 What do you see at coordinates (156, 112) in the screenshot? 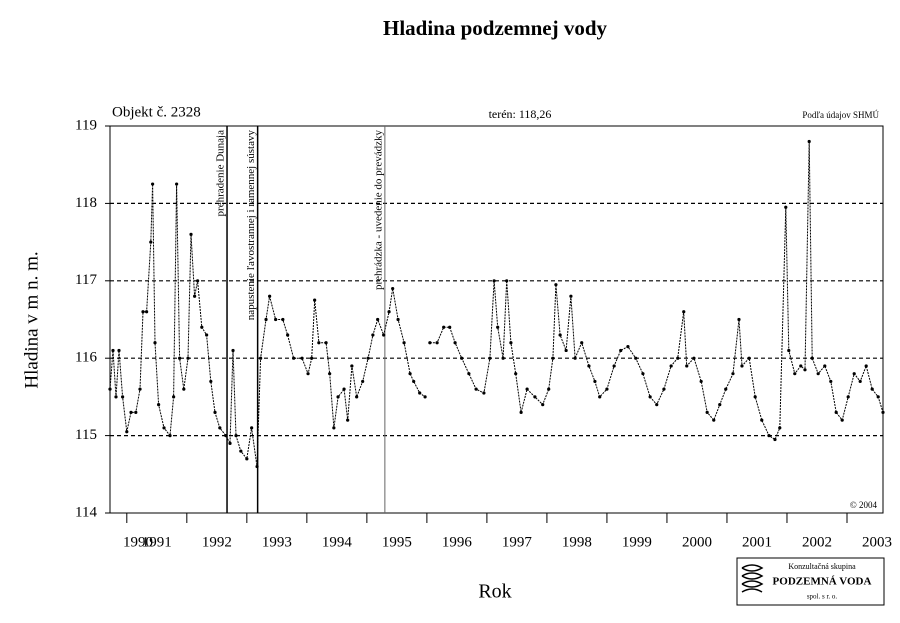
I see `object-label: Objekt č. 2328` at bounding box center [156, 112].